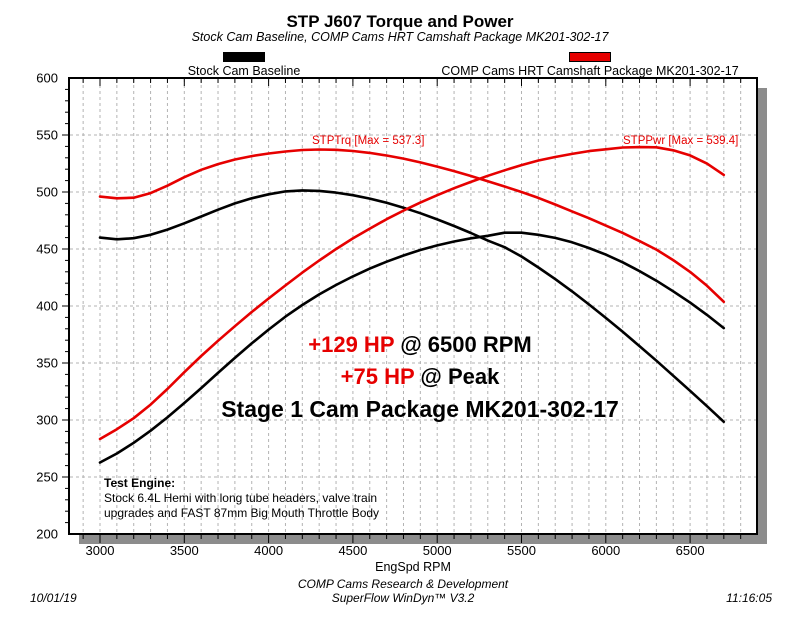 The height and width of the screenshot is (618, 800). I want to click on gain-line2-black: @ Peak, so click(457, 376).